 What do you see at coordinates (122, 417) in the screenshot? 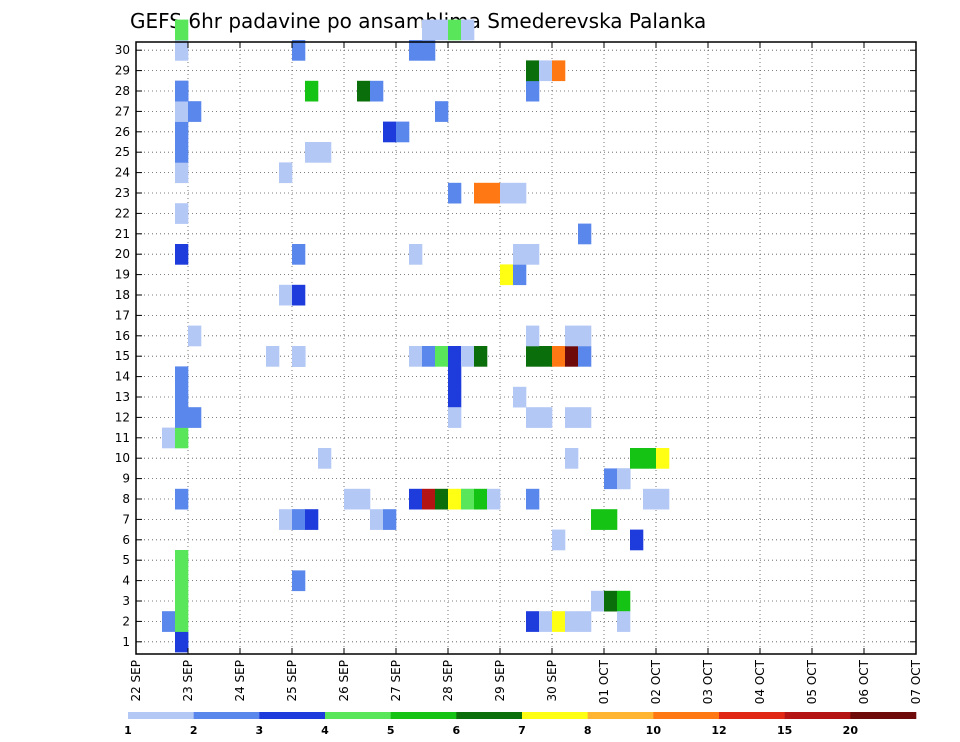
I see `y-tick-label: 12` at bounding box center [122, 417].